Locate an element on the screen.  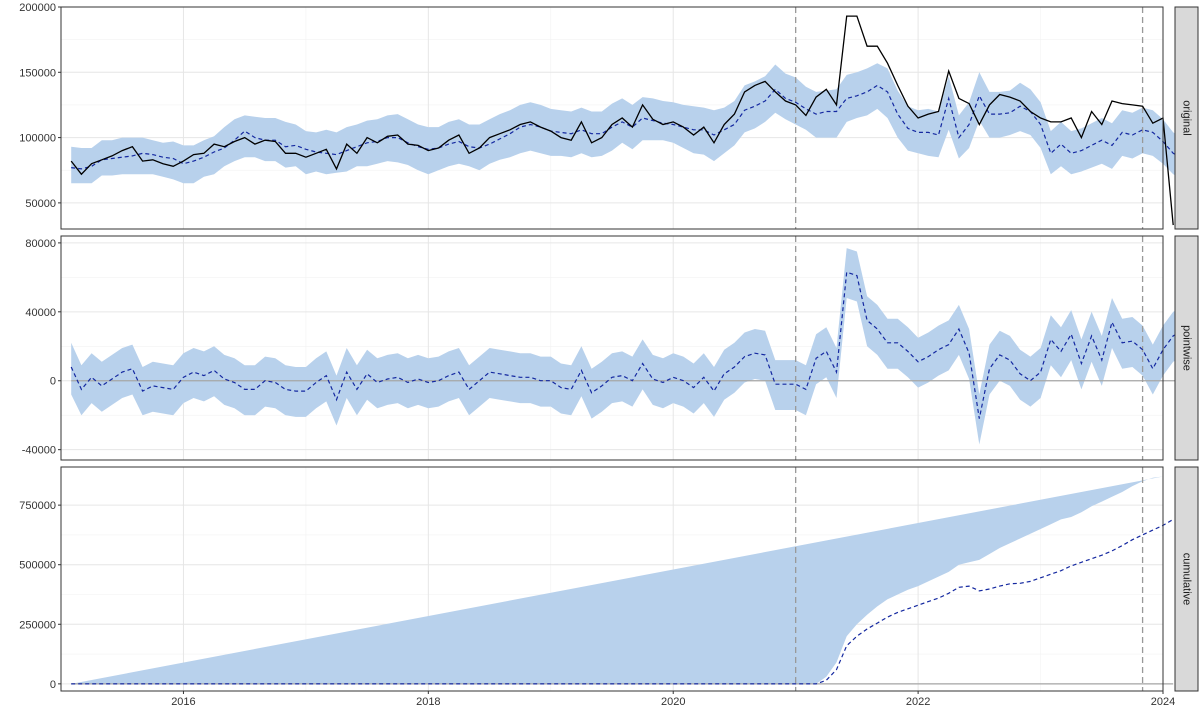
x-tick-label: 2020 is located at coordinates (673, 702).